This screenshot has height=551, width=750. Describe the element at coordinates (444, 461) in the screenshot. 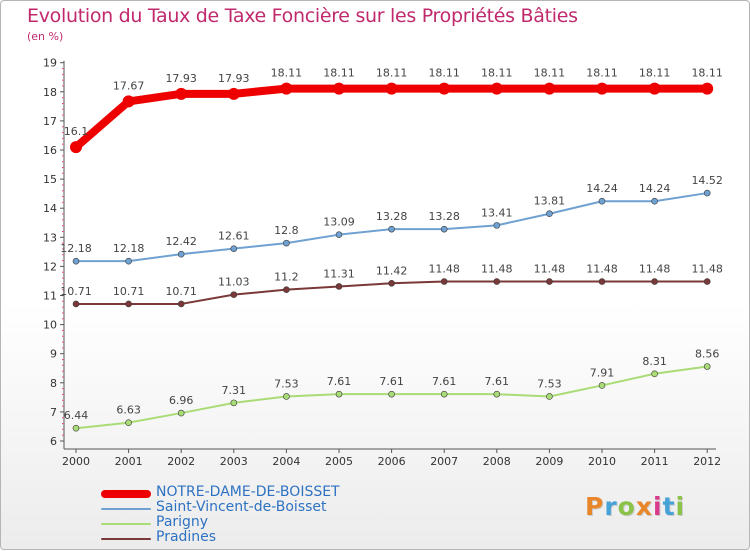

I see `x-tick-label: 2007` at that location.